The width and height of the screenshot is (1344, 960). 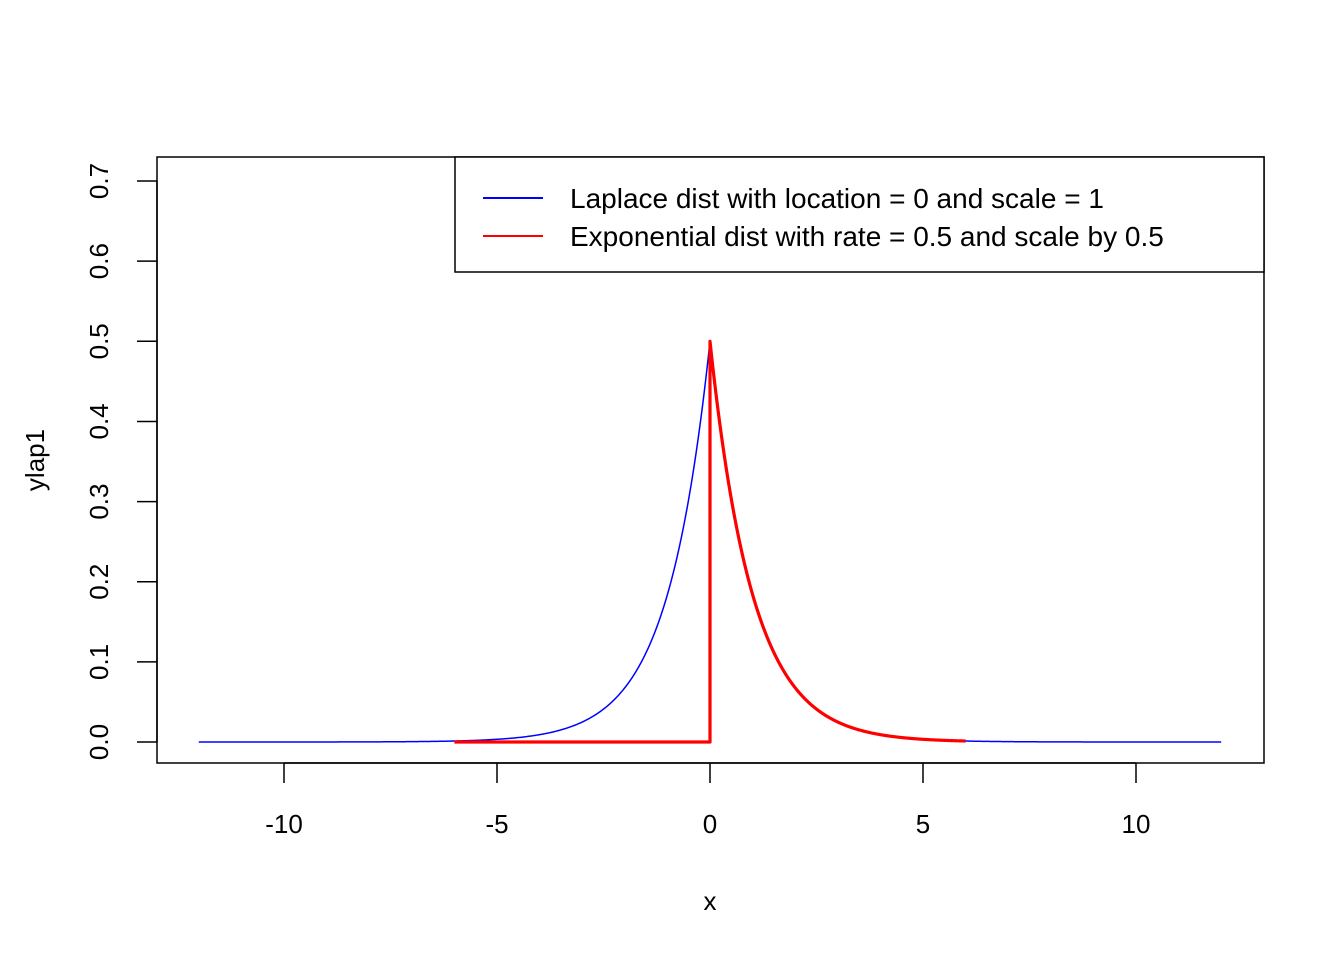 What do you see at coordinates (99, 742) in the screenshot?
I see `y-tick-label: 0.0` at bounding box center [99, 742].